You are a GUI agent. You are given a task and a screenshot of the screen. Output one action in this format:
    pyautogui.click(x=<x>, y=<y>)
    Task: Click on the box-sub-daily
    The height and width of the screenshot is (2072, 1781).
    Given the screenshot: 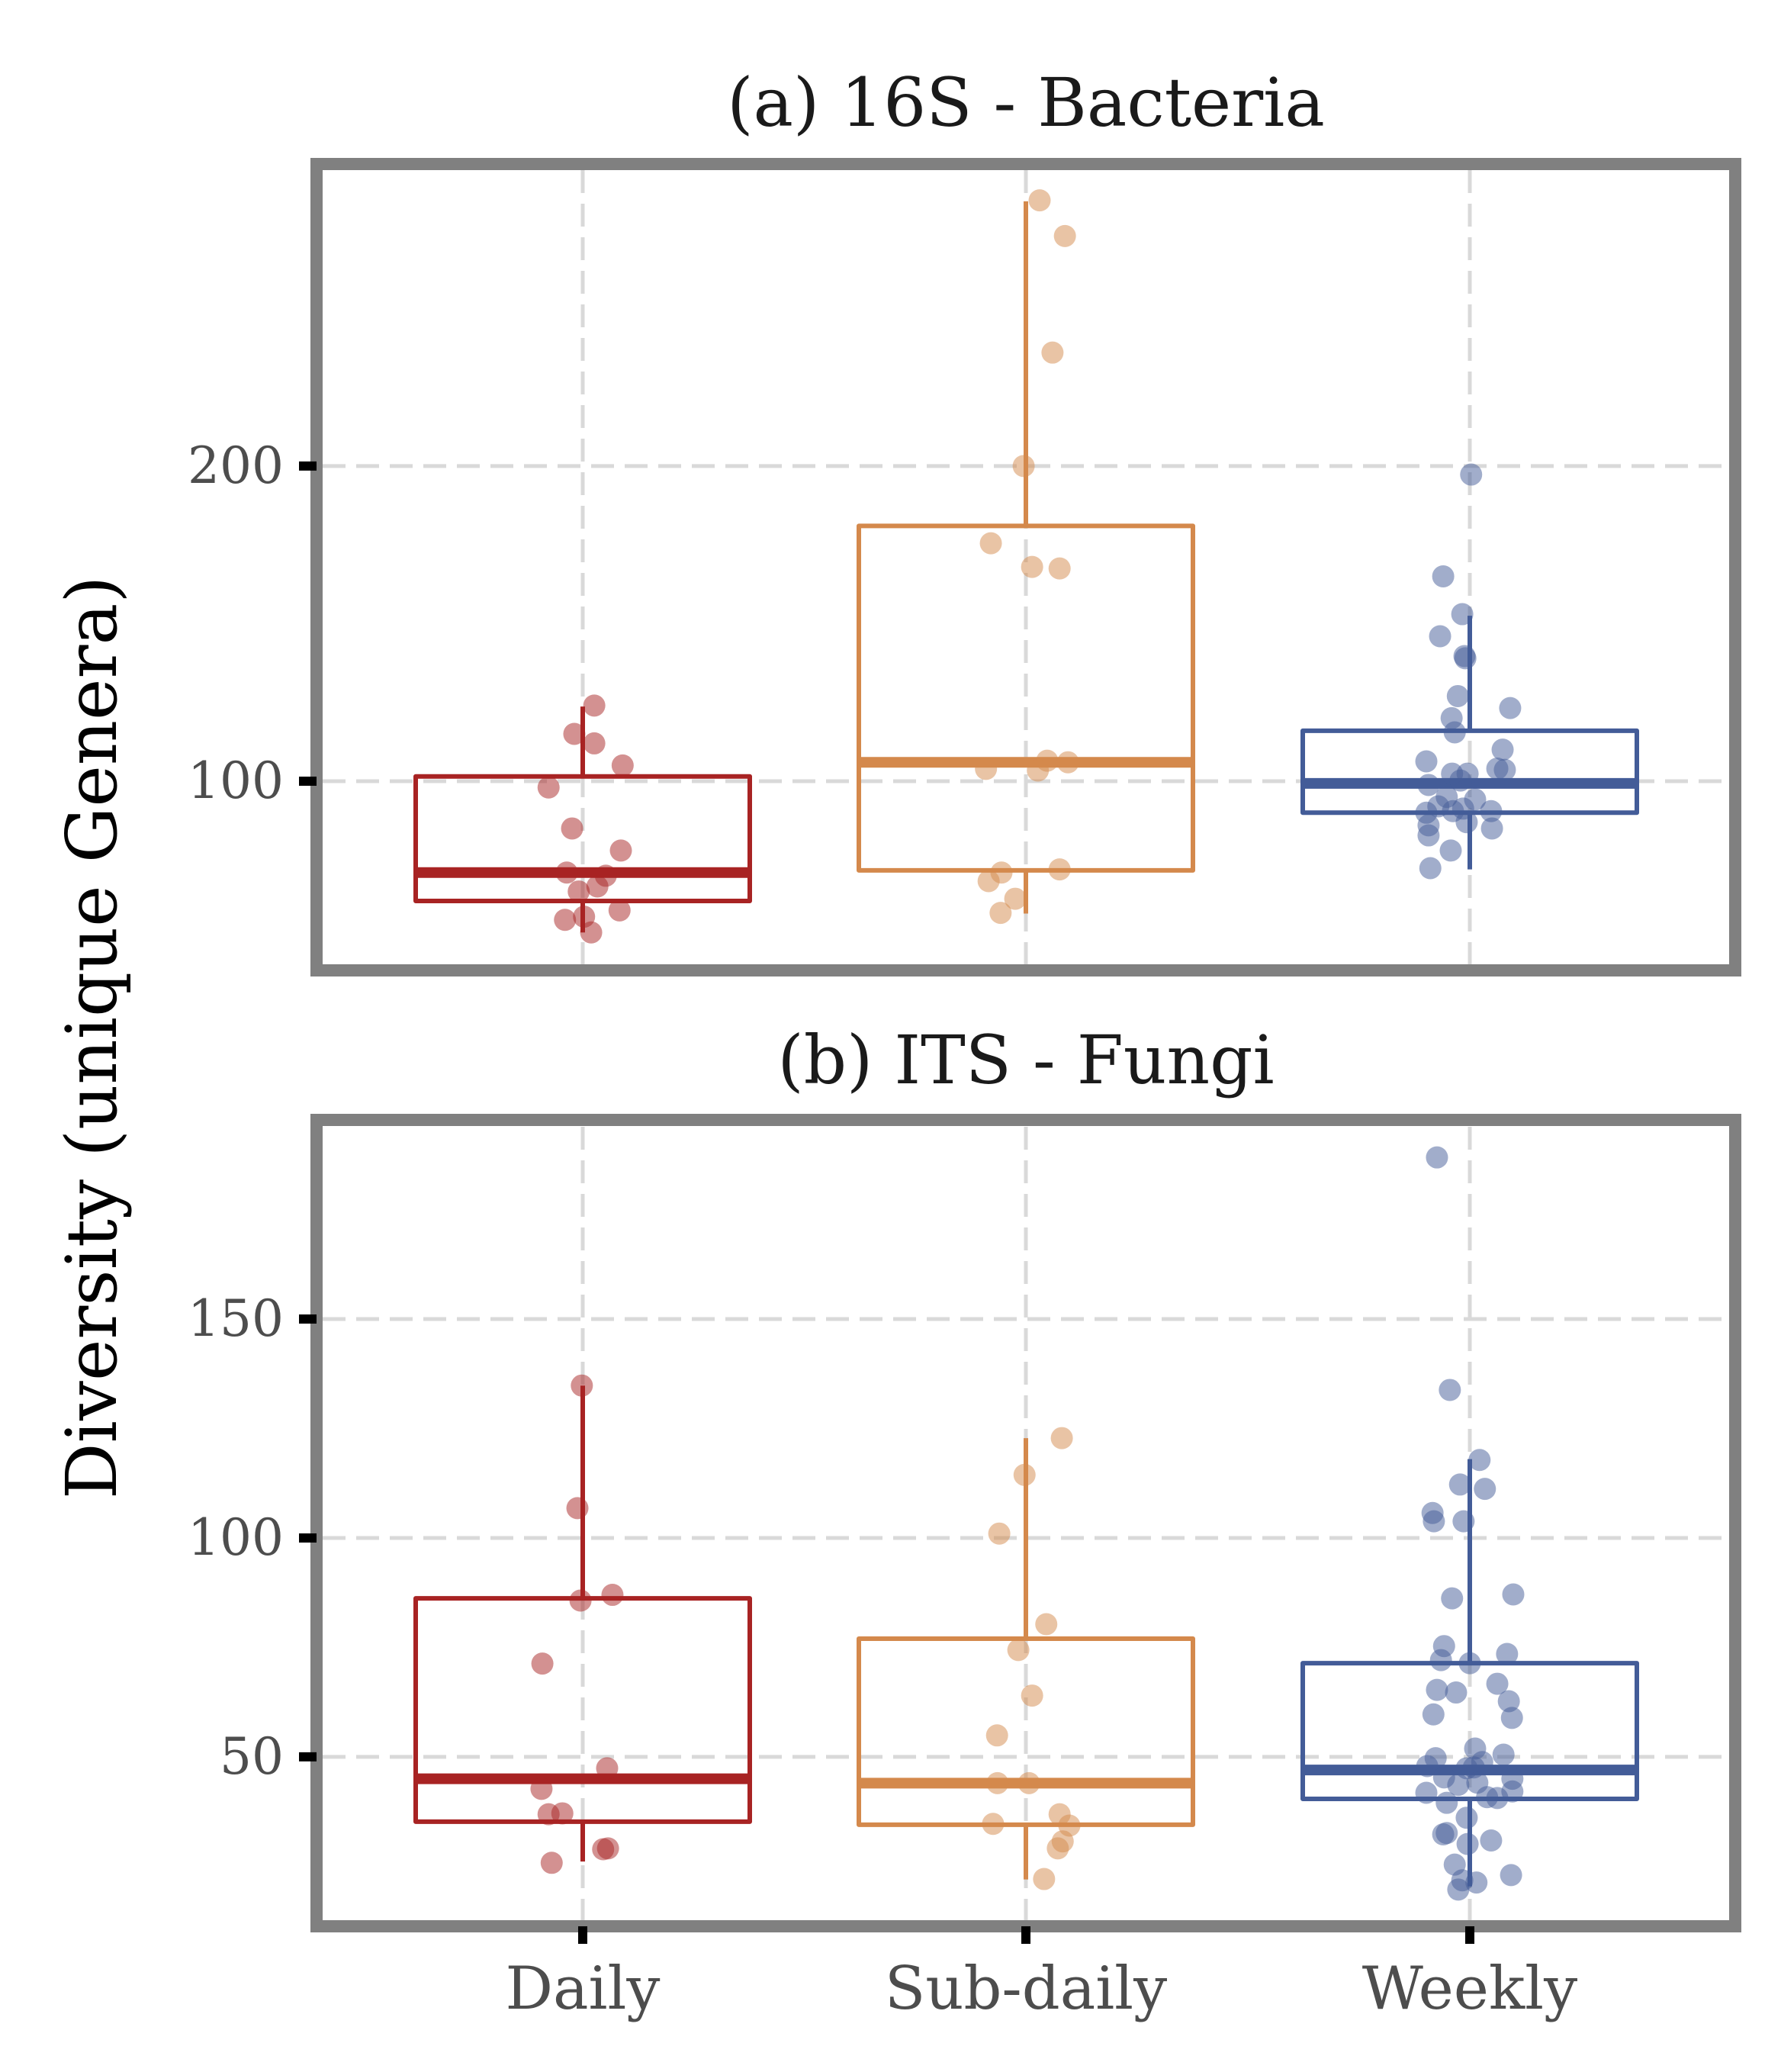 What is the action you would take?
    pyautogui.click(x=1026, y=1658)
    